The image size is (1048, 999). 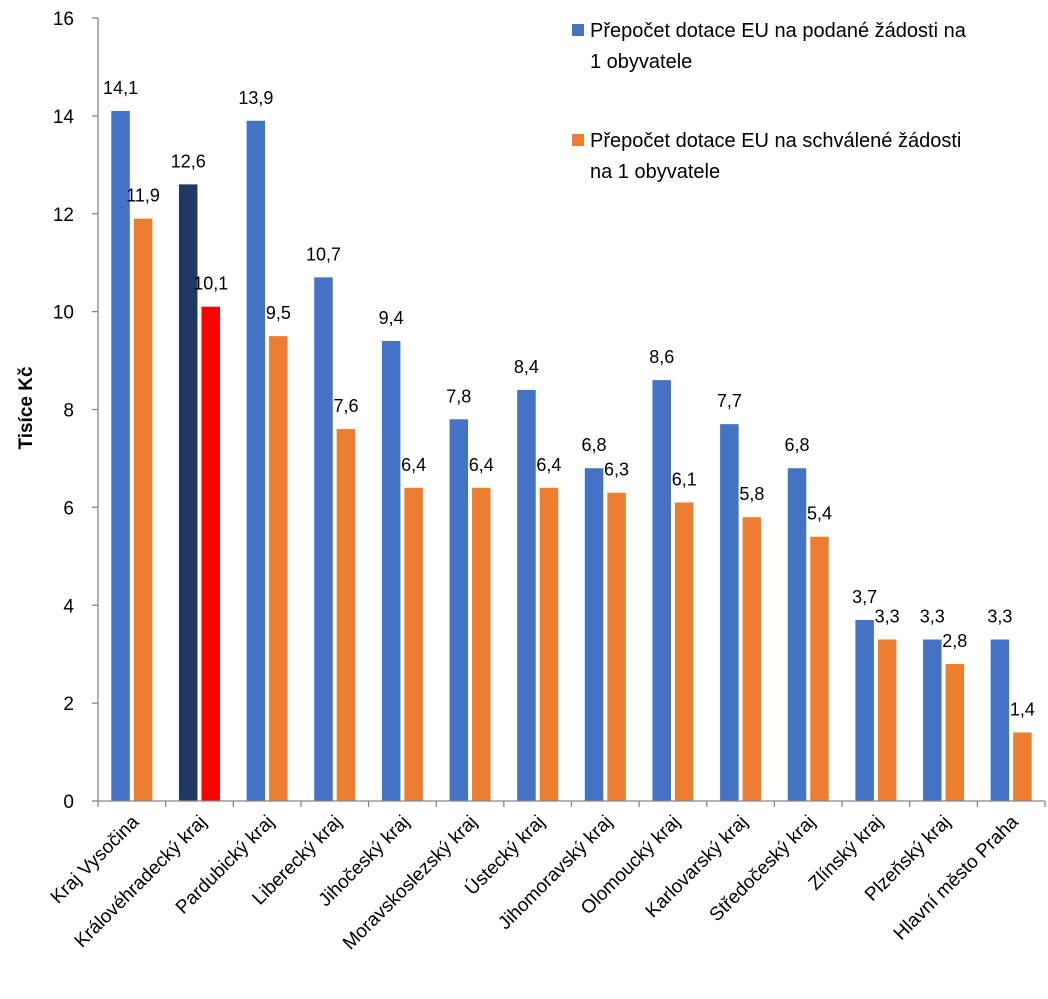 I want to click on data-label: 6,3, so click(x=616, y=470).